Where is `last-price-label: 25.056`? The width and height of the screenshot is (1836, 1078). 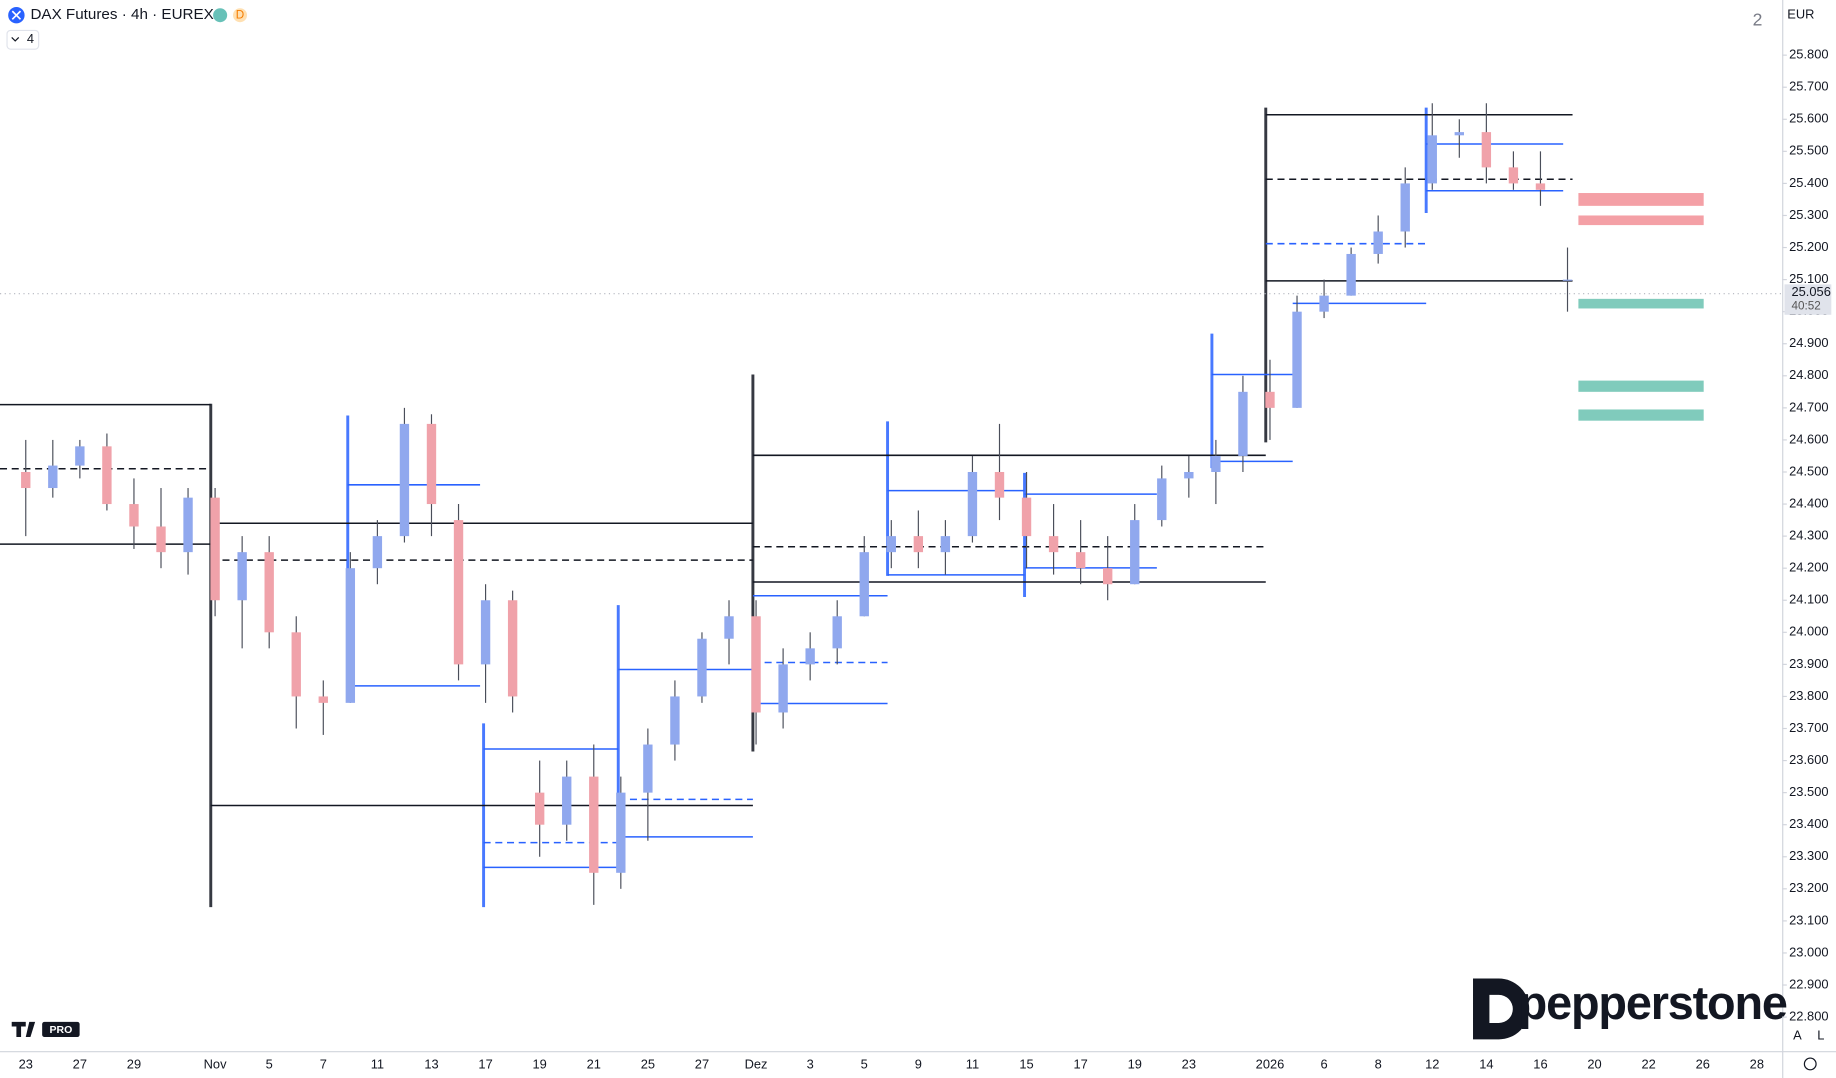 last-price-label: 25.056 is located at coordinates (1811, 291).